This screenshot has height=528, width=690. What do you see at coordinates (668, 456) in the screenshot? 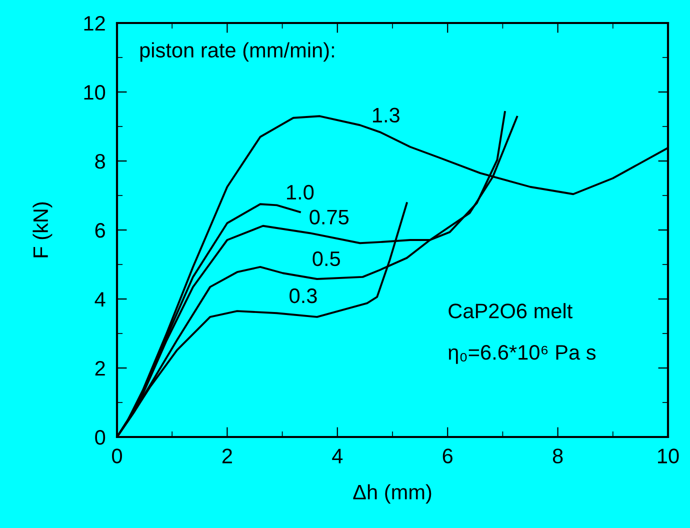
I see `x-tick-label: 10` at bounding box center [668, 456].